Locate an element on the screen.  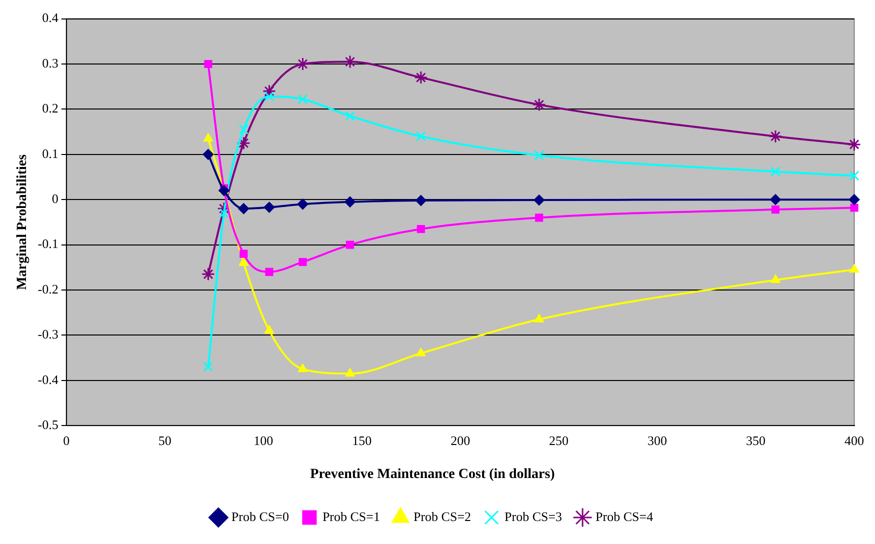
x-axis-title: Preventive Maintenance Cost (in dollars) is located at coordinates (433, 474).